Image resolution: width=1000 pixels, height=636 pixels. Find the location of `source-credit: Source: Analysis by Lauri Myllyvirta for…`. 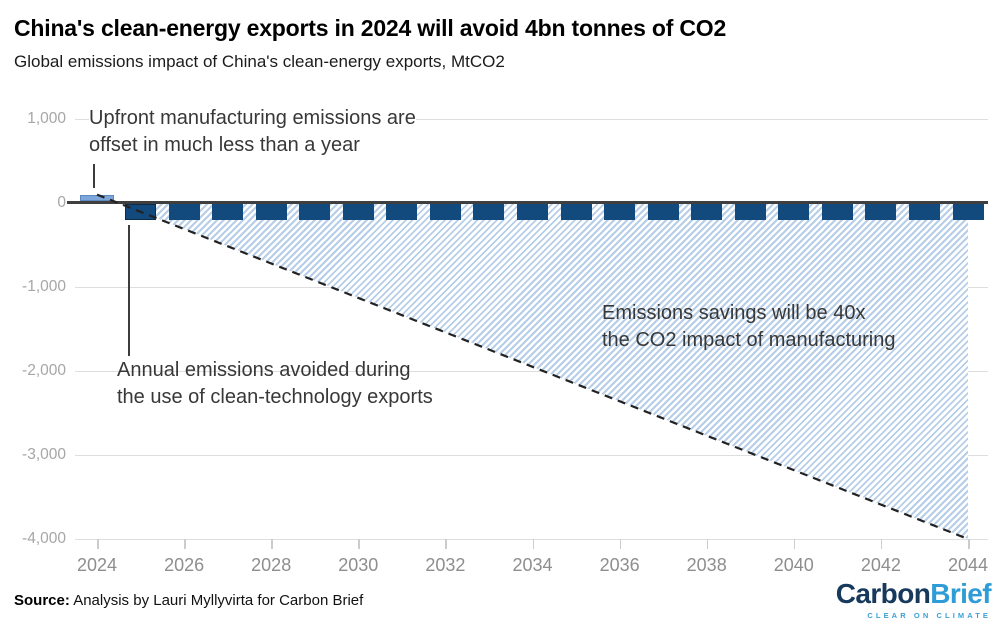

source-credit: Source: Analysis by Lauri Myllyvirta for… is located at coordinates (188, 600).